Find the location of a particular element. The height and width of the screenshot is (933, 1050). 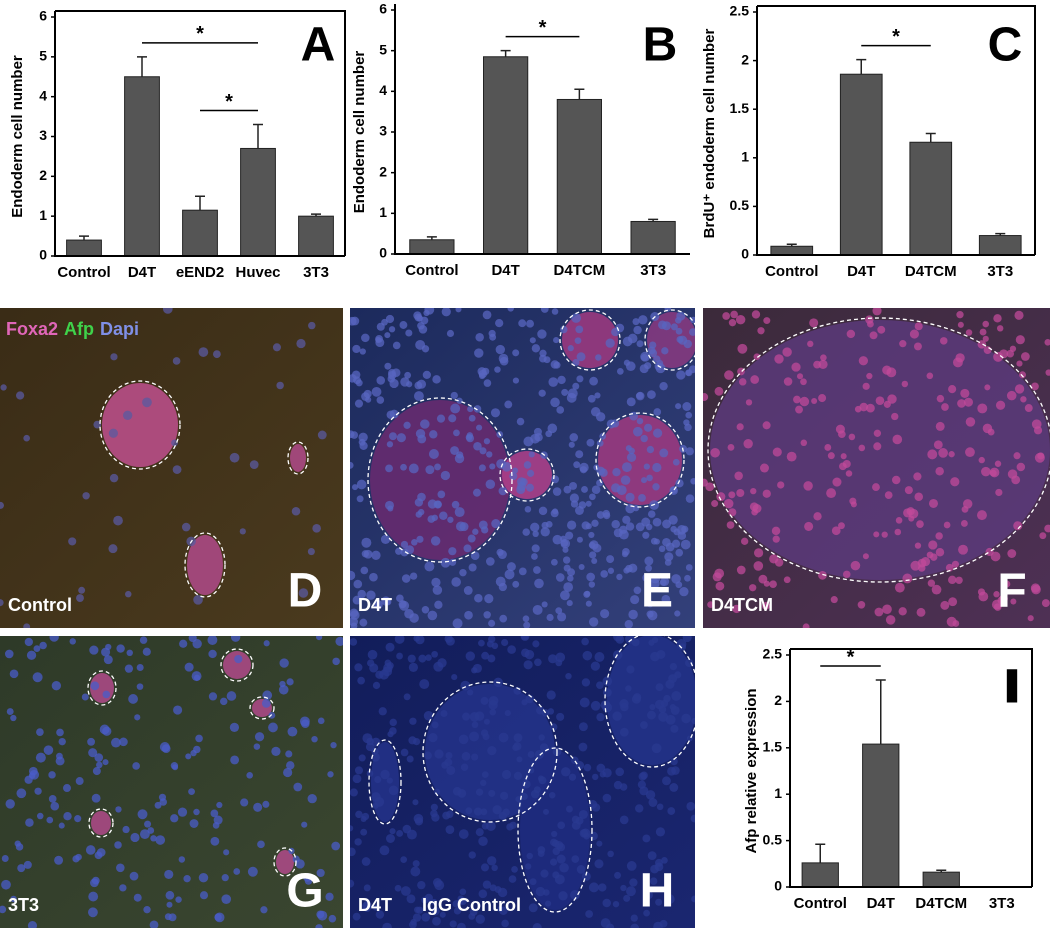

panel-letter: C is located at coordinates (1005, 45).